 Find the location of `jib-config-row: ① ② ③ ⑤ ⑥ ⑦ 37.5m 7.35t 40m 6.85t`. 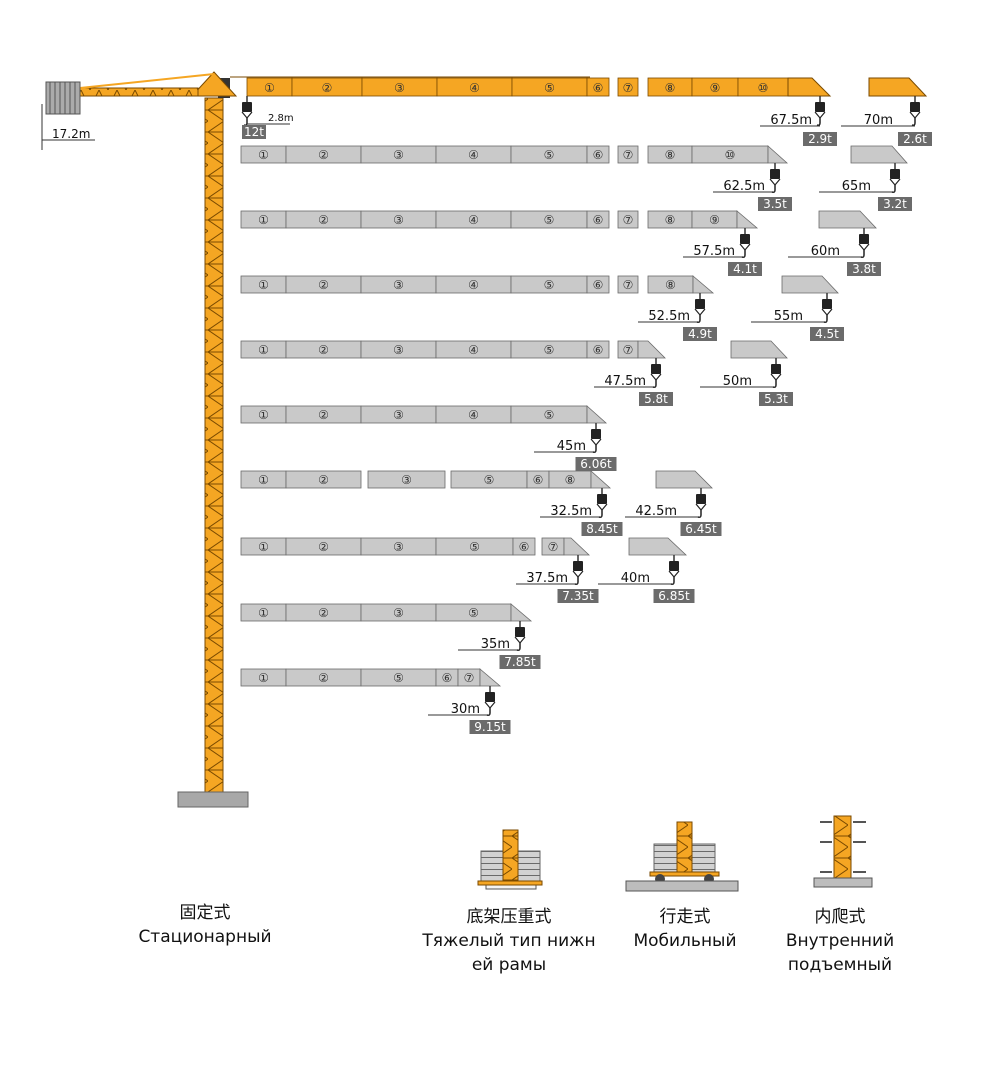

jib-config-row: ① ② ③ ⑤ ⑥ ⑦ 37.5m 7.35t 40m 6.85t is located at coordinates (467, 570).